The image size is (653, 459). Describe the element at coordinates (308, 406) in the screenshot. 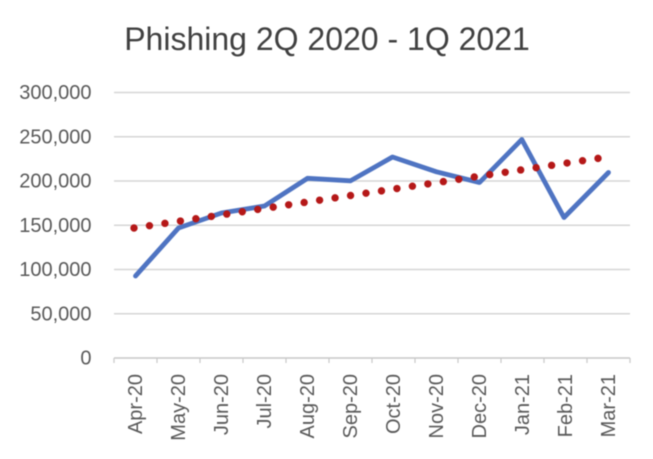

I see `svg-text: Aug-20` at that location.